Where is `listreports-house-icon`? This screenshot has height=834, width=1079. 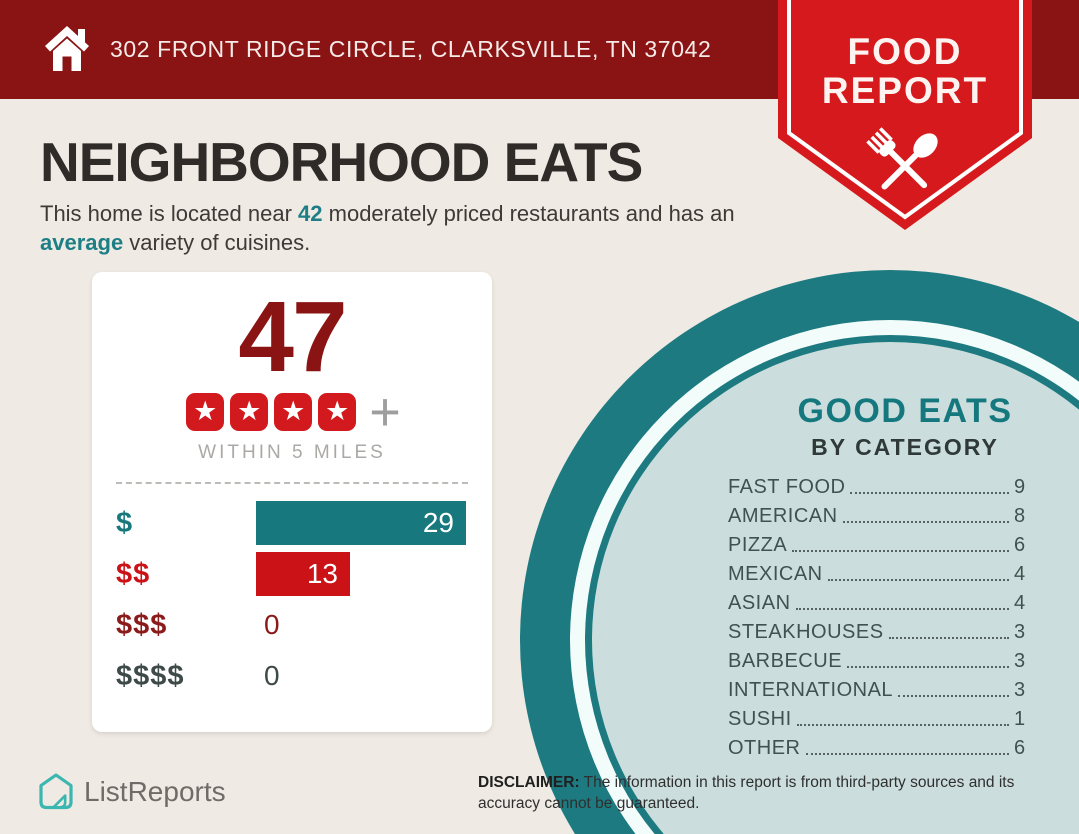 listreports-house-icon is located at coordinates (56, 791).